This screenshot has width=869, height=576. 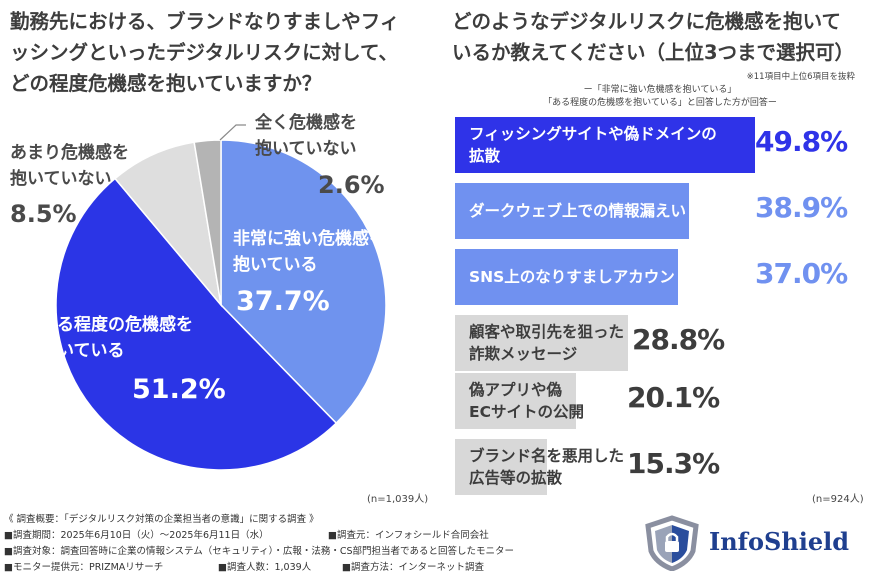 What do you see at coordinates (398, 499) in the screenshot?
I see `pie-sample-size: (n=1,039人)` at bounding box center [398, 499].